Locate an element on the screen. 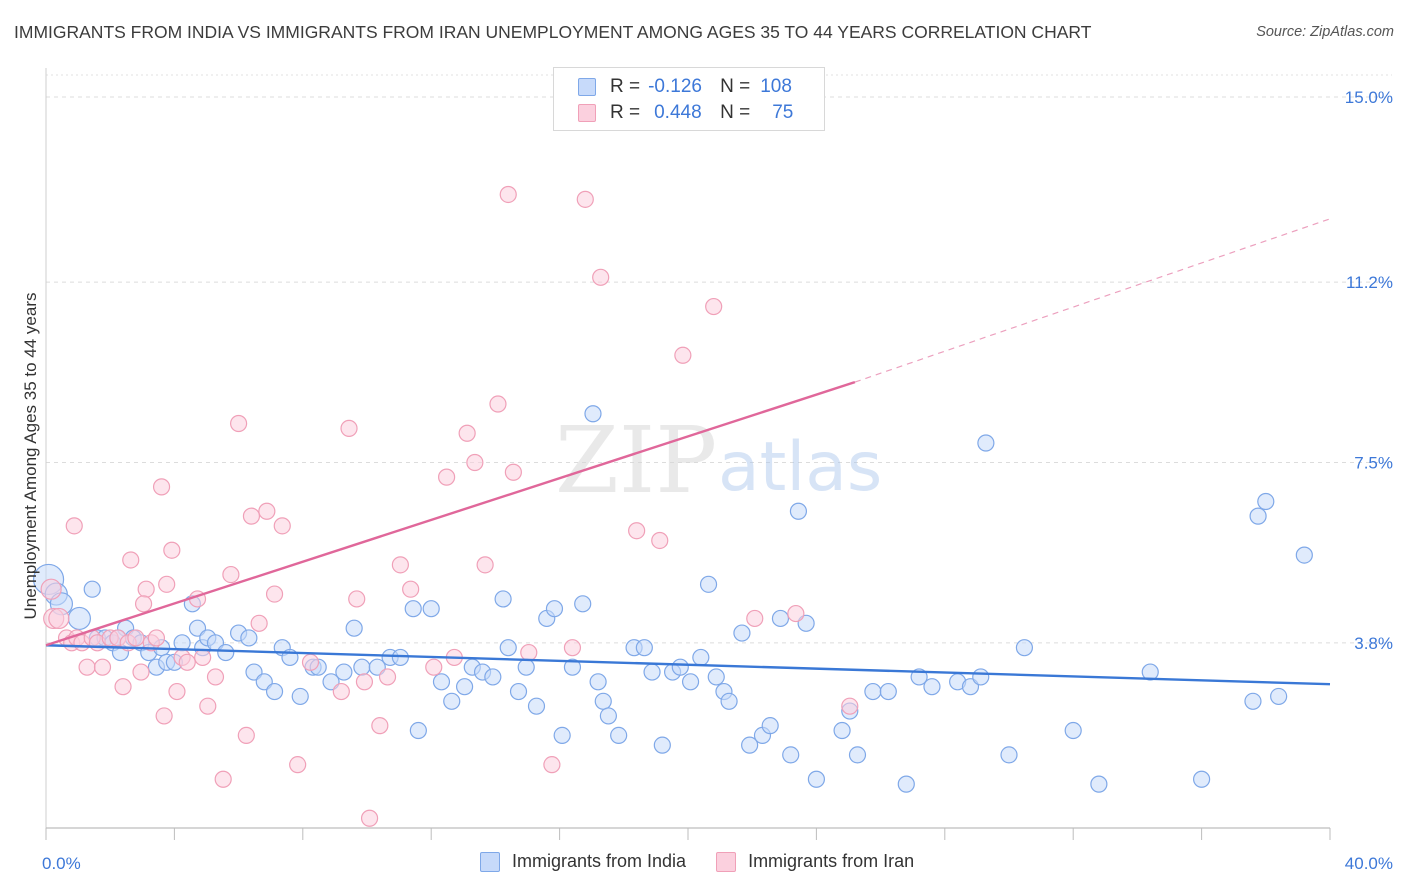 The image size is (1406, 892). iran-legend-swatch-icon is located at coordinates (726, 861).